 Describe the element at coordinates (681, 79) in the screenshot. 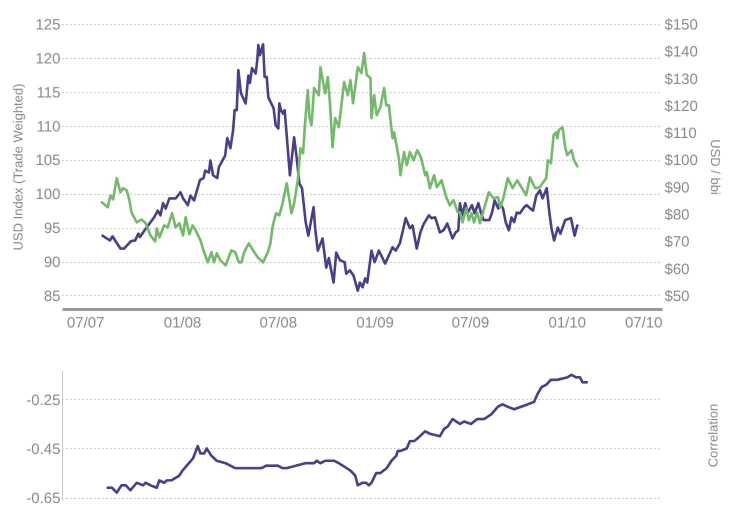

I see `y2-tick-label: $130` at that location.